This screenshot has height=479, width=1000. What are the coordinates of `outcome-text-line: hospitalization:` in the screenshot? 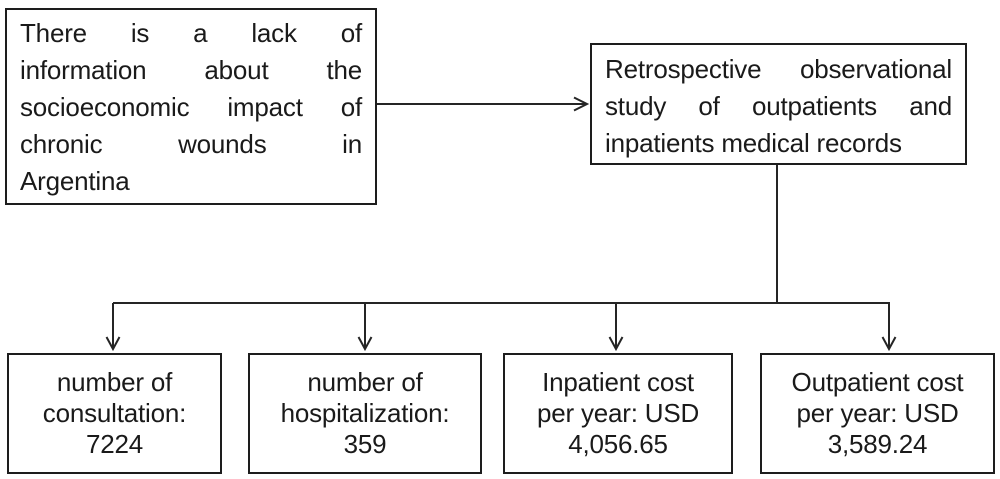 It's located at (365, 413).